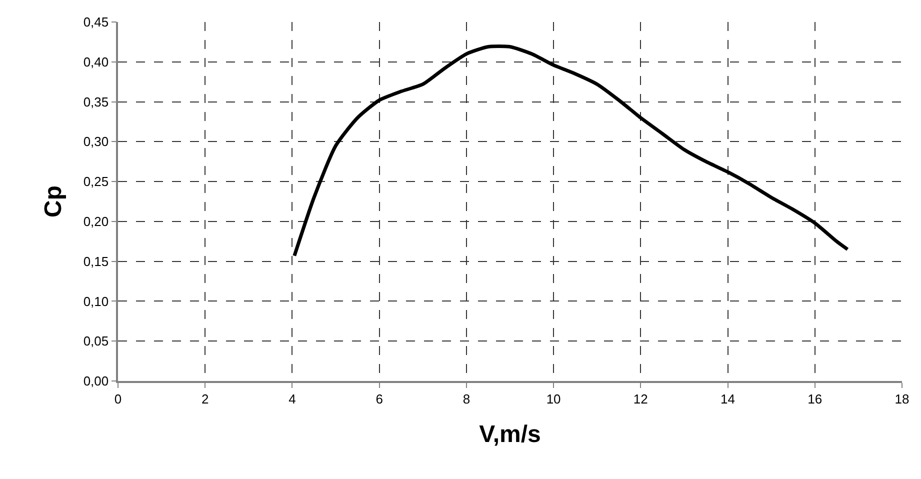 This screenshot has width=921, height=479. What do you see at coordinates (553, 398) in the screenshot?
I see `x-tick-label: 10` at bounding box center [553, 398].